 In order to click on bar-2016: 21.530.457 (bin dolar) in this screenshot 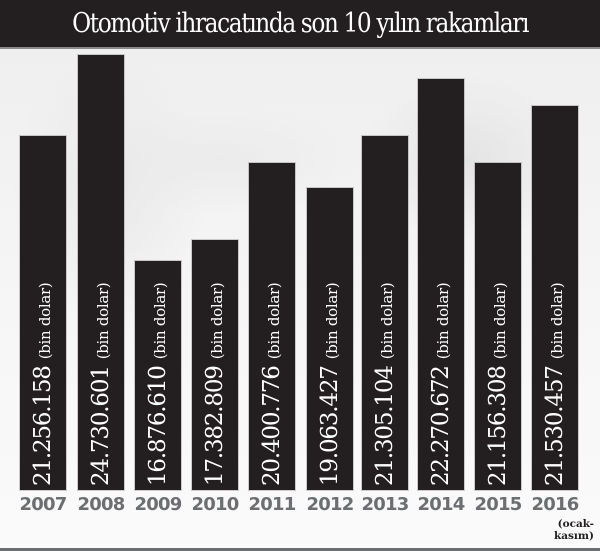, I will do `click(555, 298)`.